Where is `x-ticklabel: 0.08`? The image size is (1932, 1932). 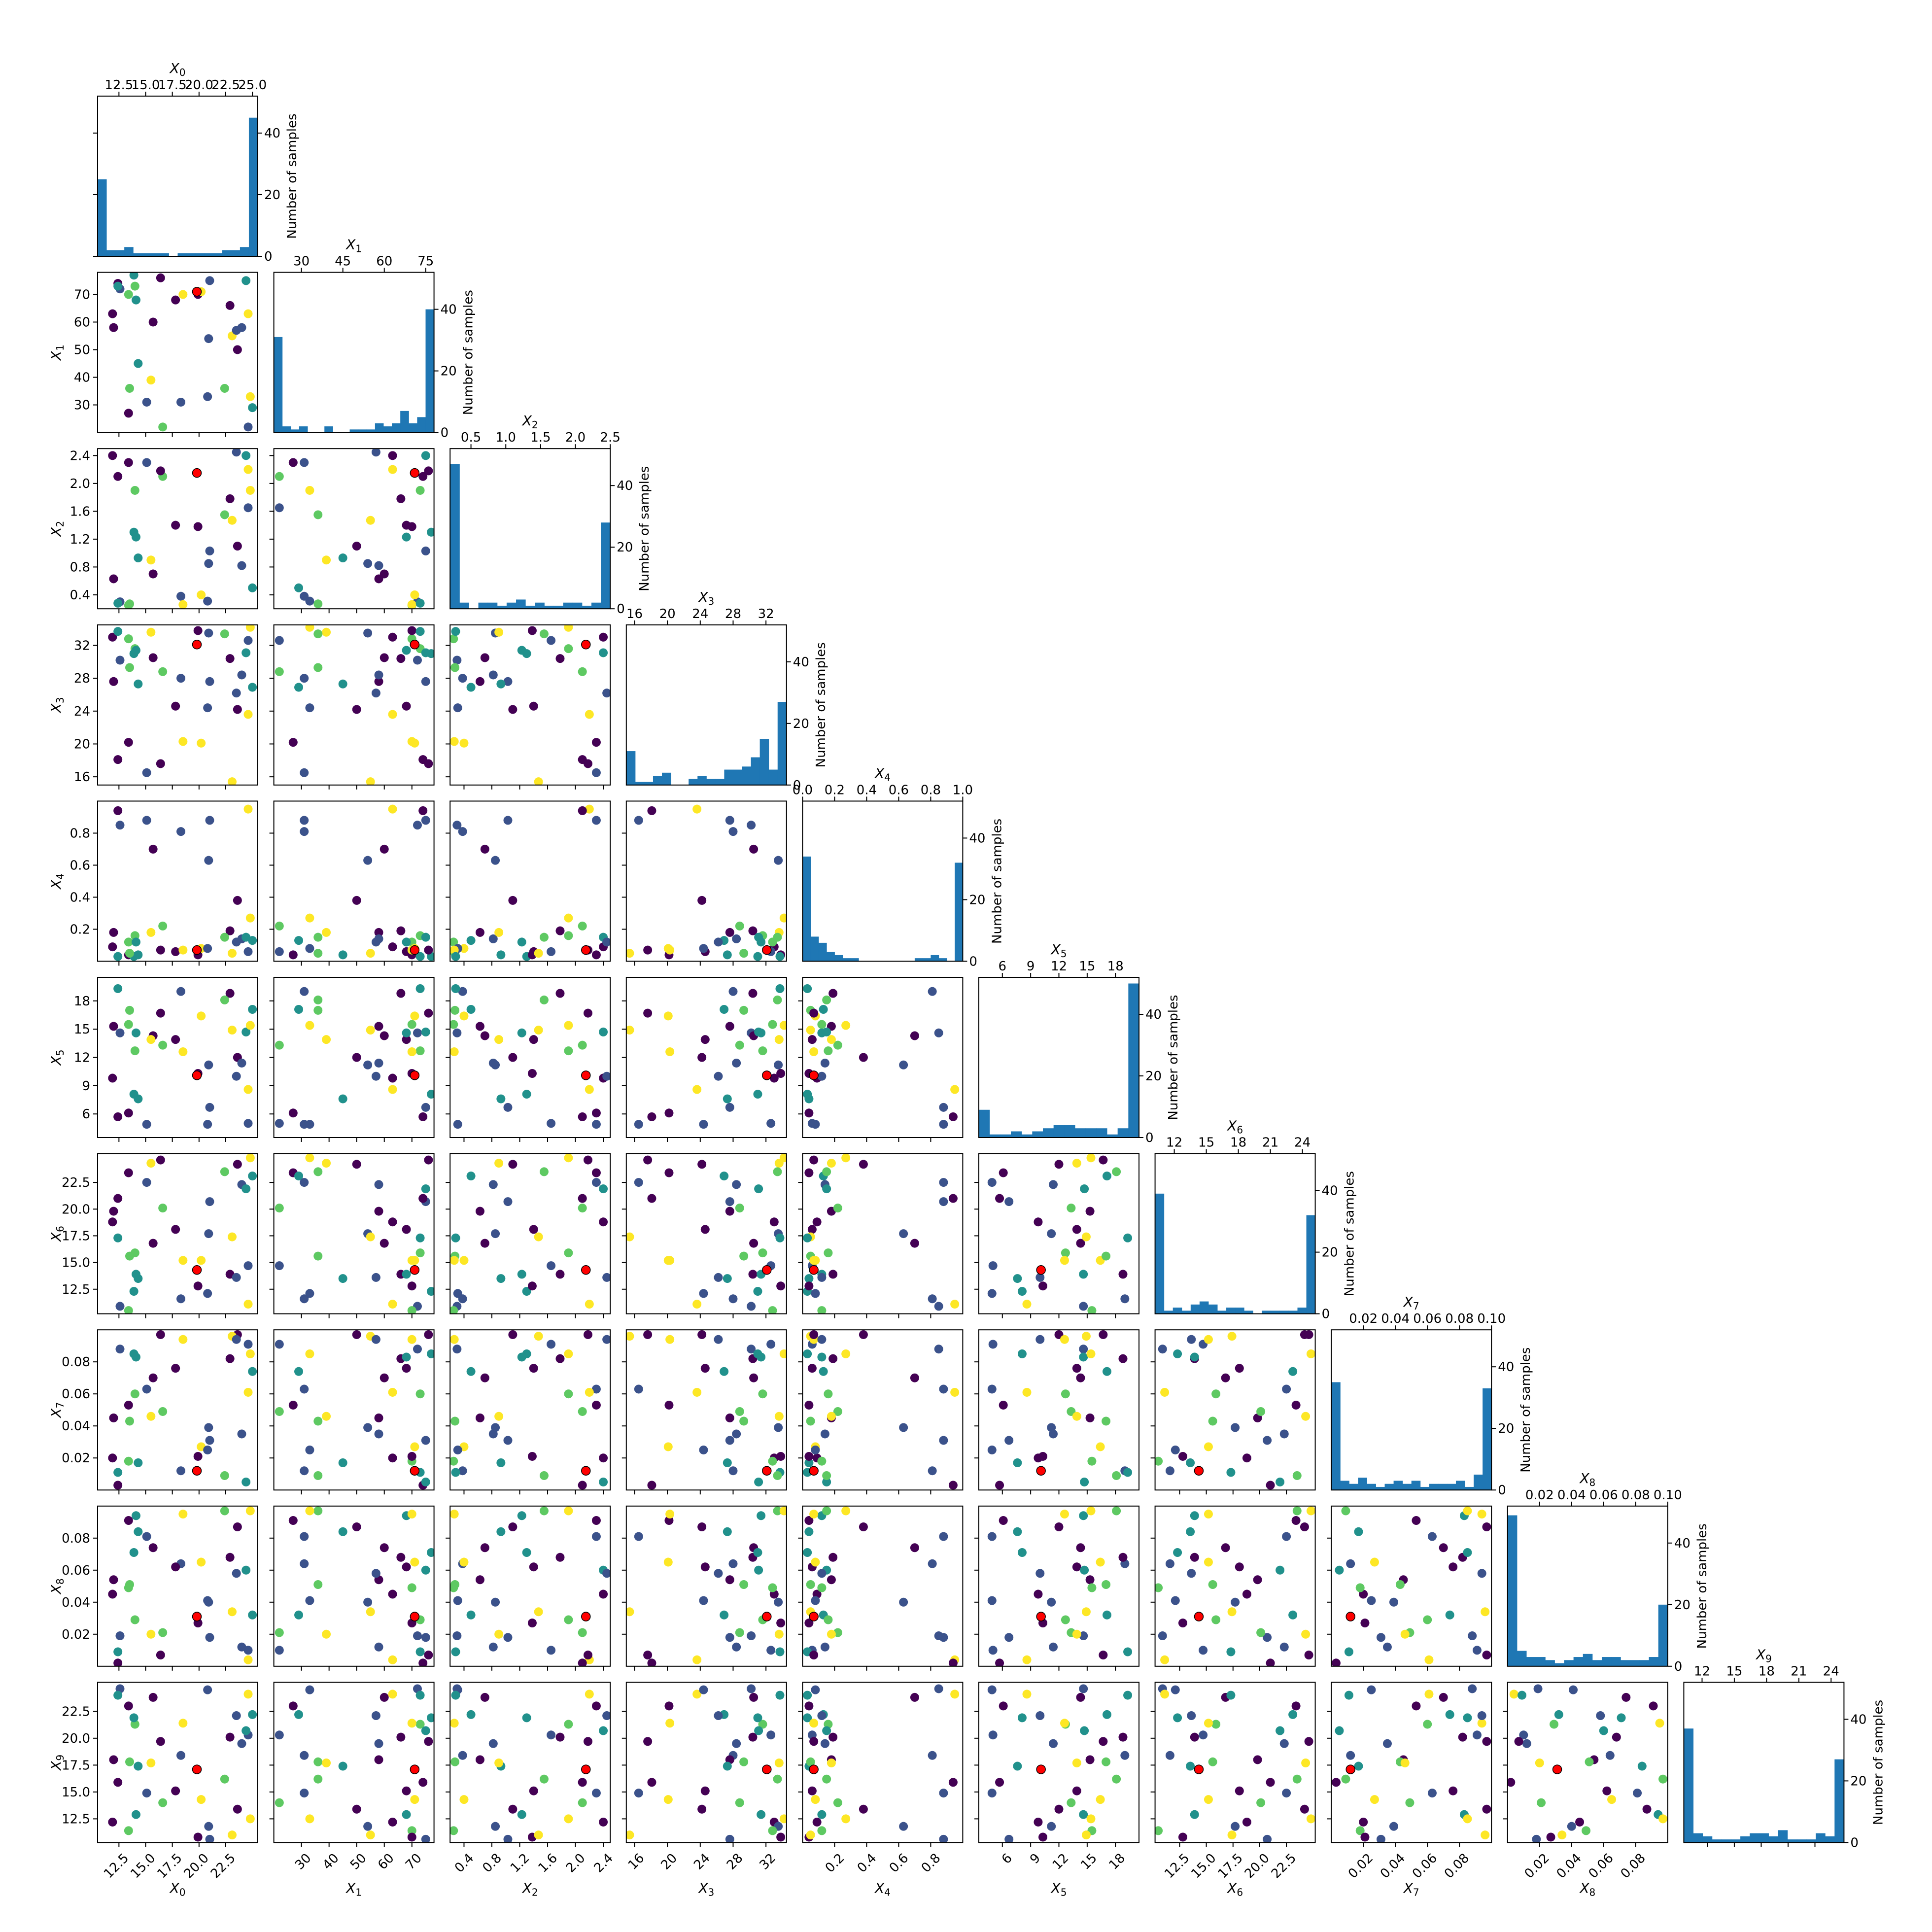
x-ticklabel: 0.08 is located at coordinates (1634, 1866).